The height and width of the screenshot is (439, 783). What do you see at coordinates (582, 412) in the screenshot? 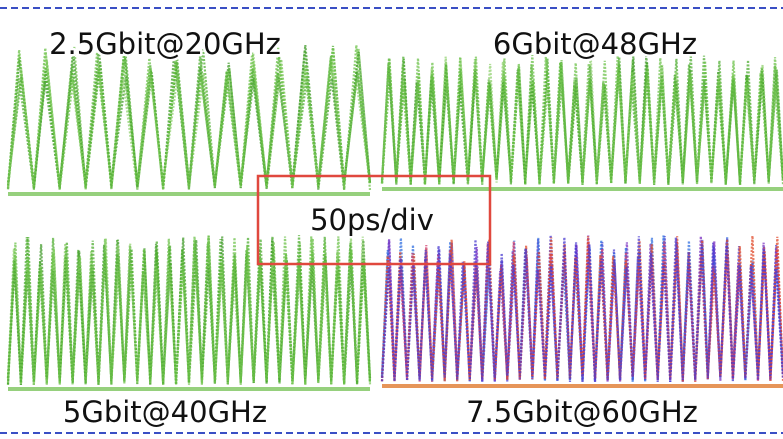
I see `panel-label: 7.5Gbit@60GHz` at bounding box center [582, 412].